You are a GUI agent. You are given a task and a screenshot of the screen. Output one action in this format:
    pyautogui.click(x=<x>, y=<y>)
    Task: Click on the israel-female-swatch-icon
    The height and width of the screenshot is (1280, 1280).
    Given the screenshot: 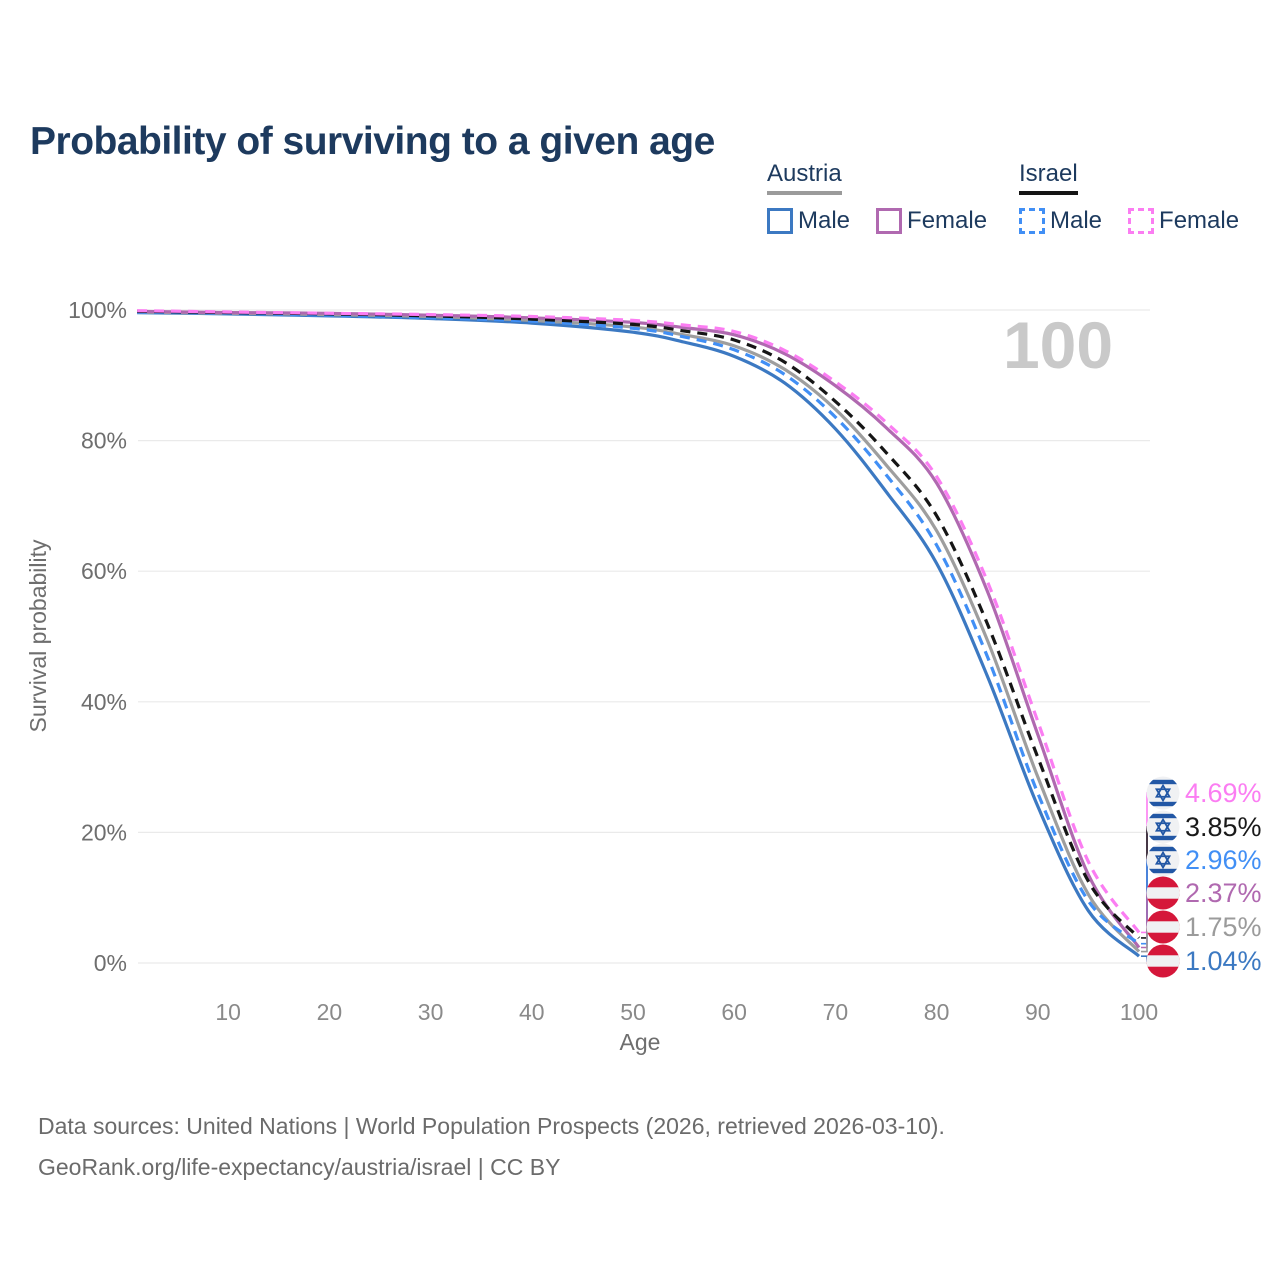 What is the action you would take?
    pyautogui.click(x=1141, y=221)
    